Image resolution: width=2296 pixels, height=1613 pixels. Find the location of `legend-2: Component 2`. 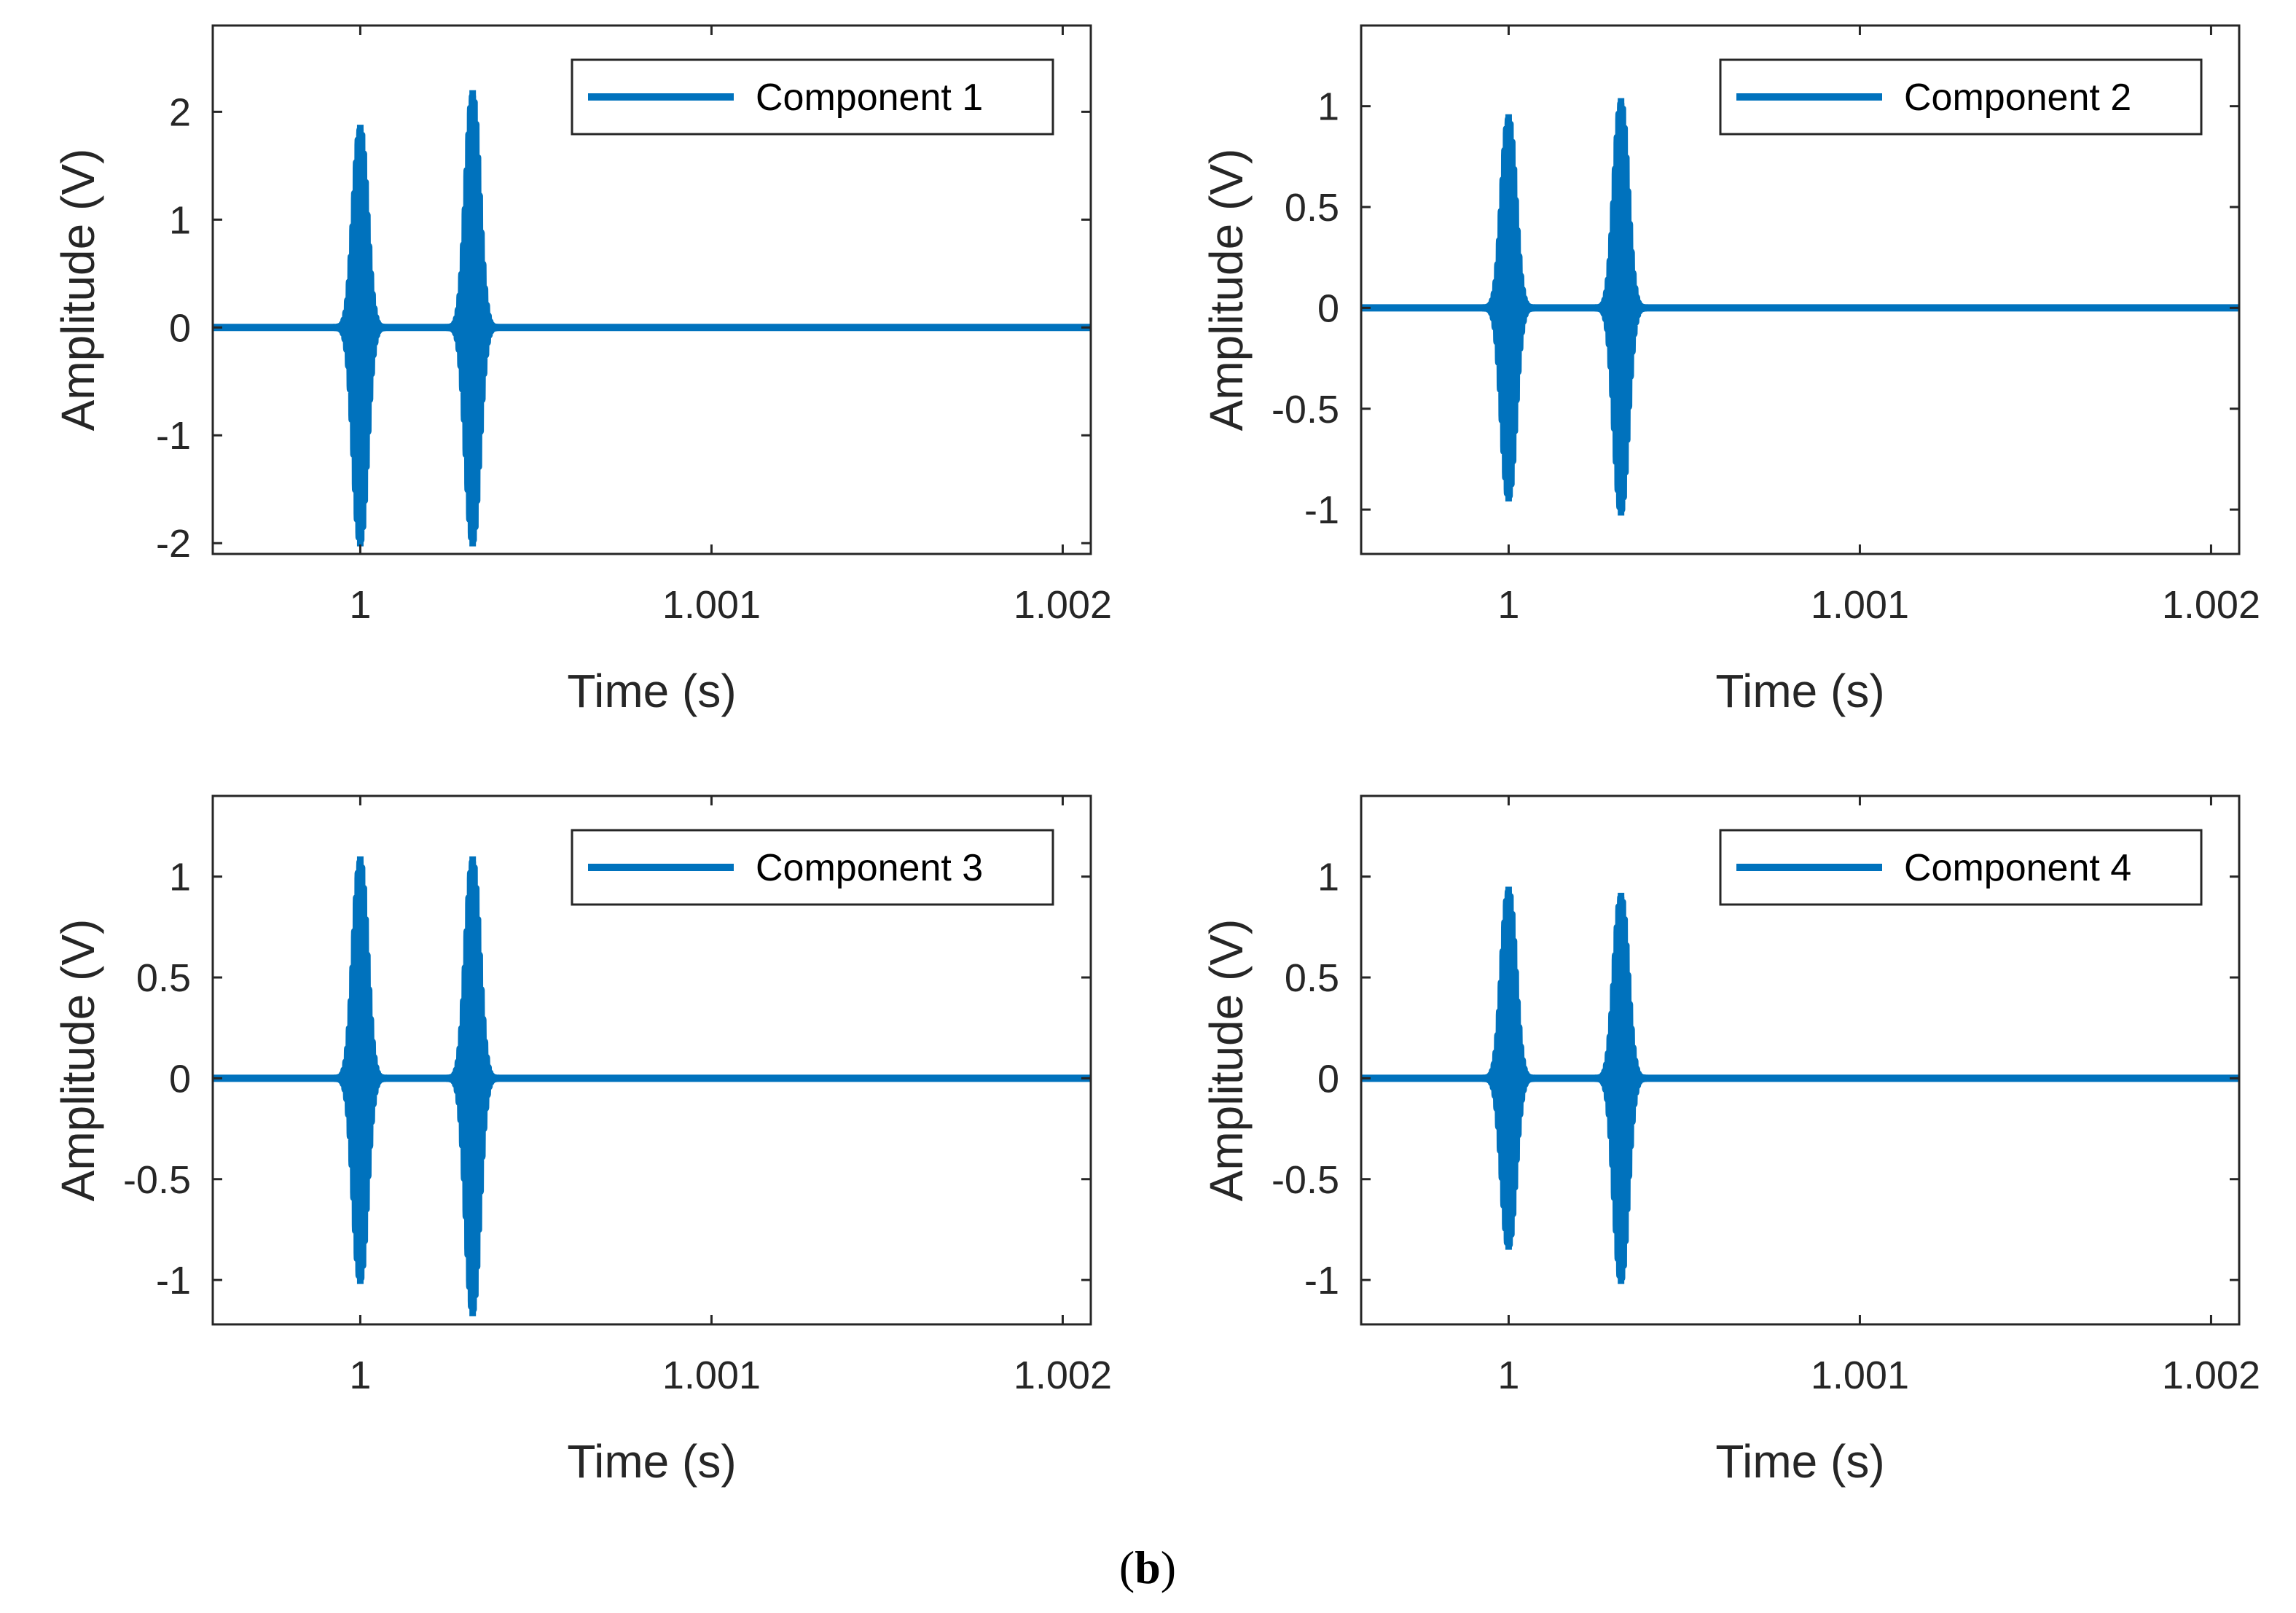

legend-2: Component 2 is located at coordinates (1961, 97).